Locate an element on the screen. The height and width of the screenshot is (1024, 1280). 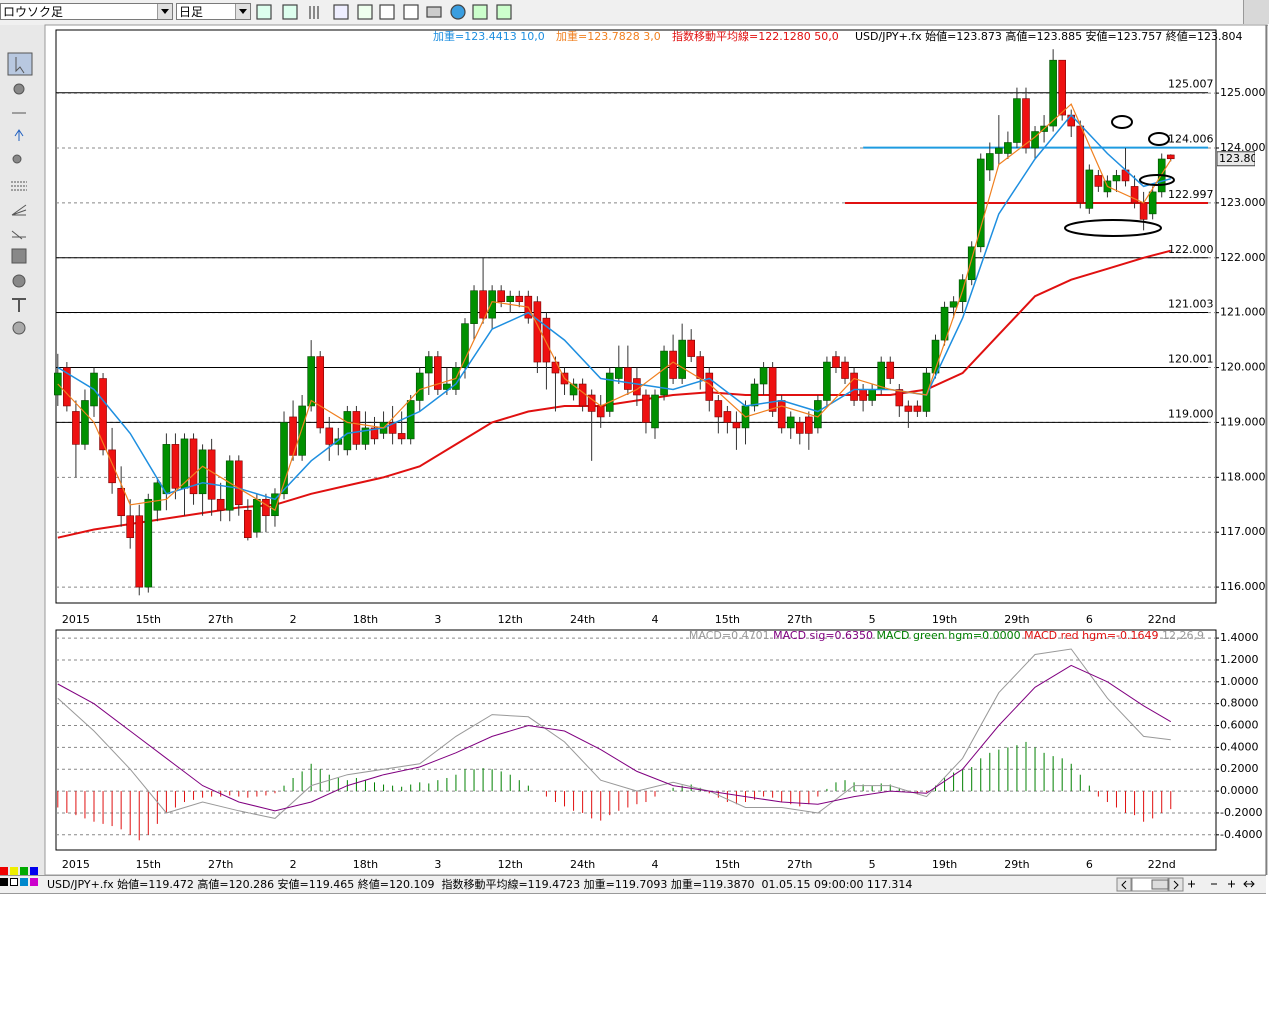
y-tick-label: 0.2000 is located at coordinates (1239, 768).